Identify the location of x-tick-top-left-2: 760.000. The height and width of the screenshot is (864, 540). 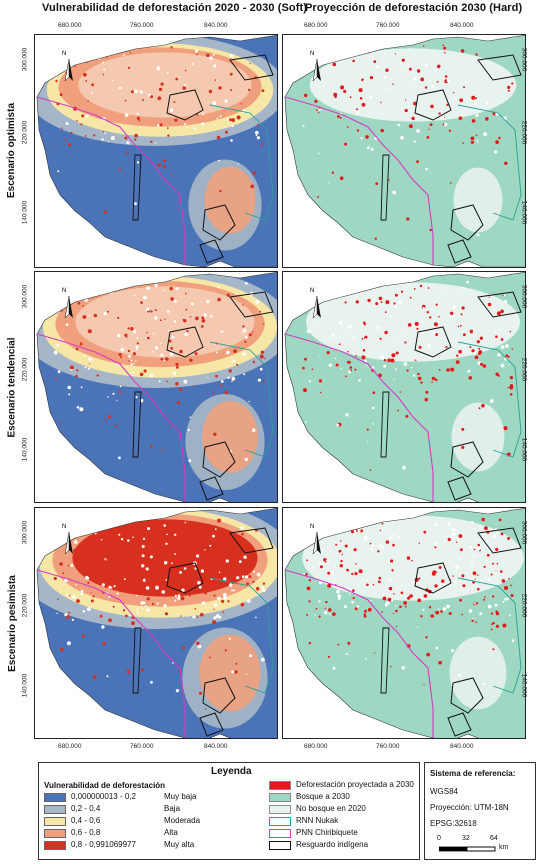
(142, 25).